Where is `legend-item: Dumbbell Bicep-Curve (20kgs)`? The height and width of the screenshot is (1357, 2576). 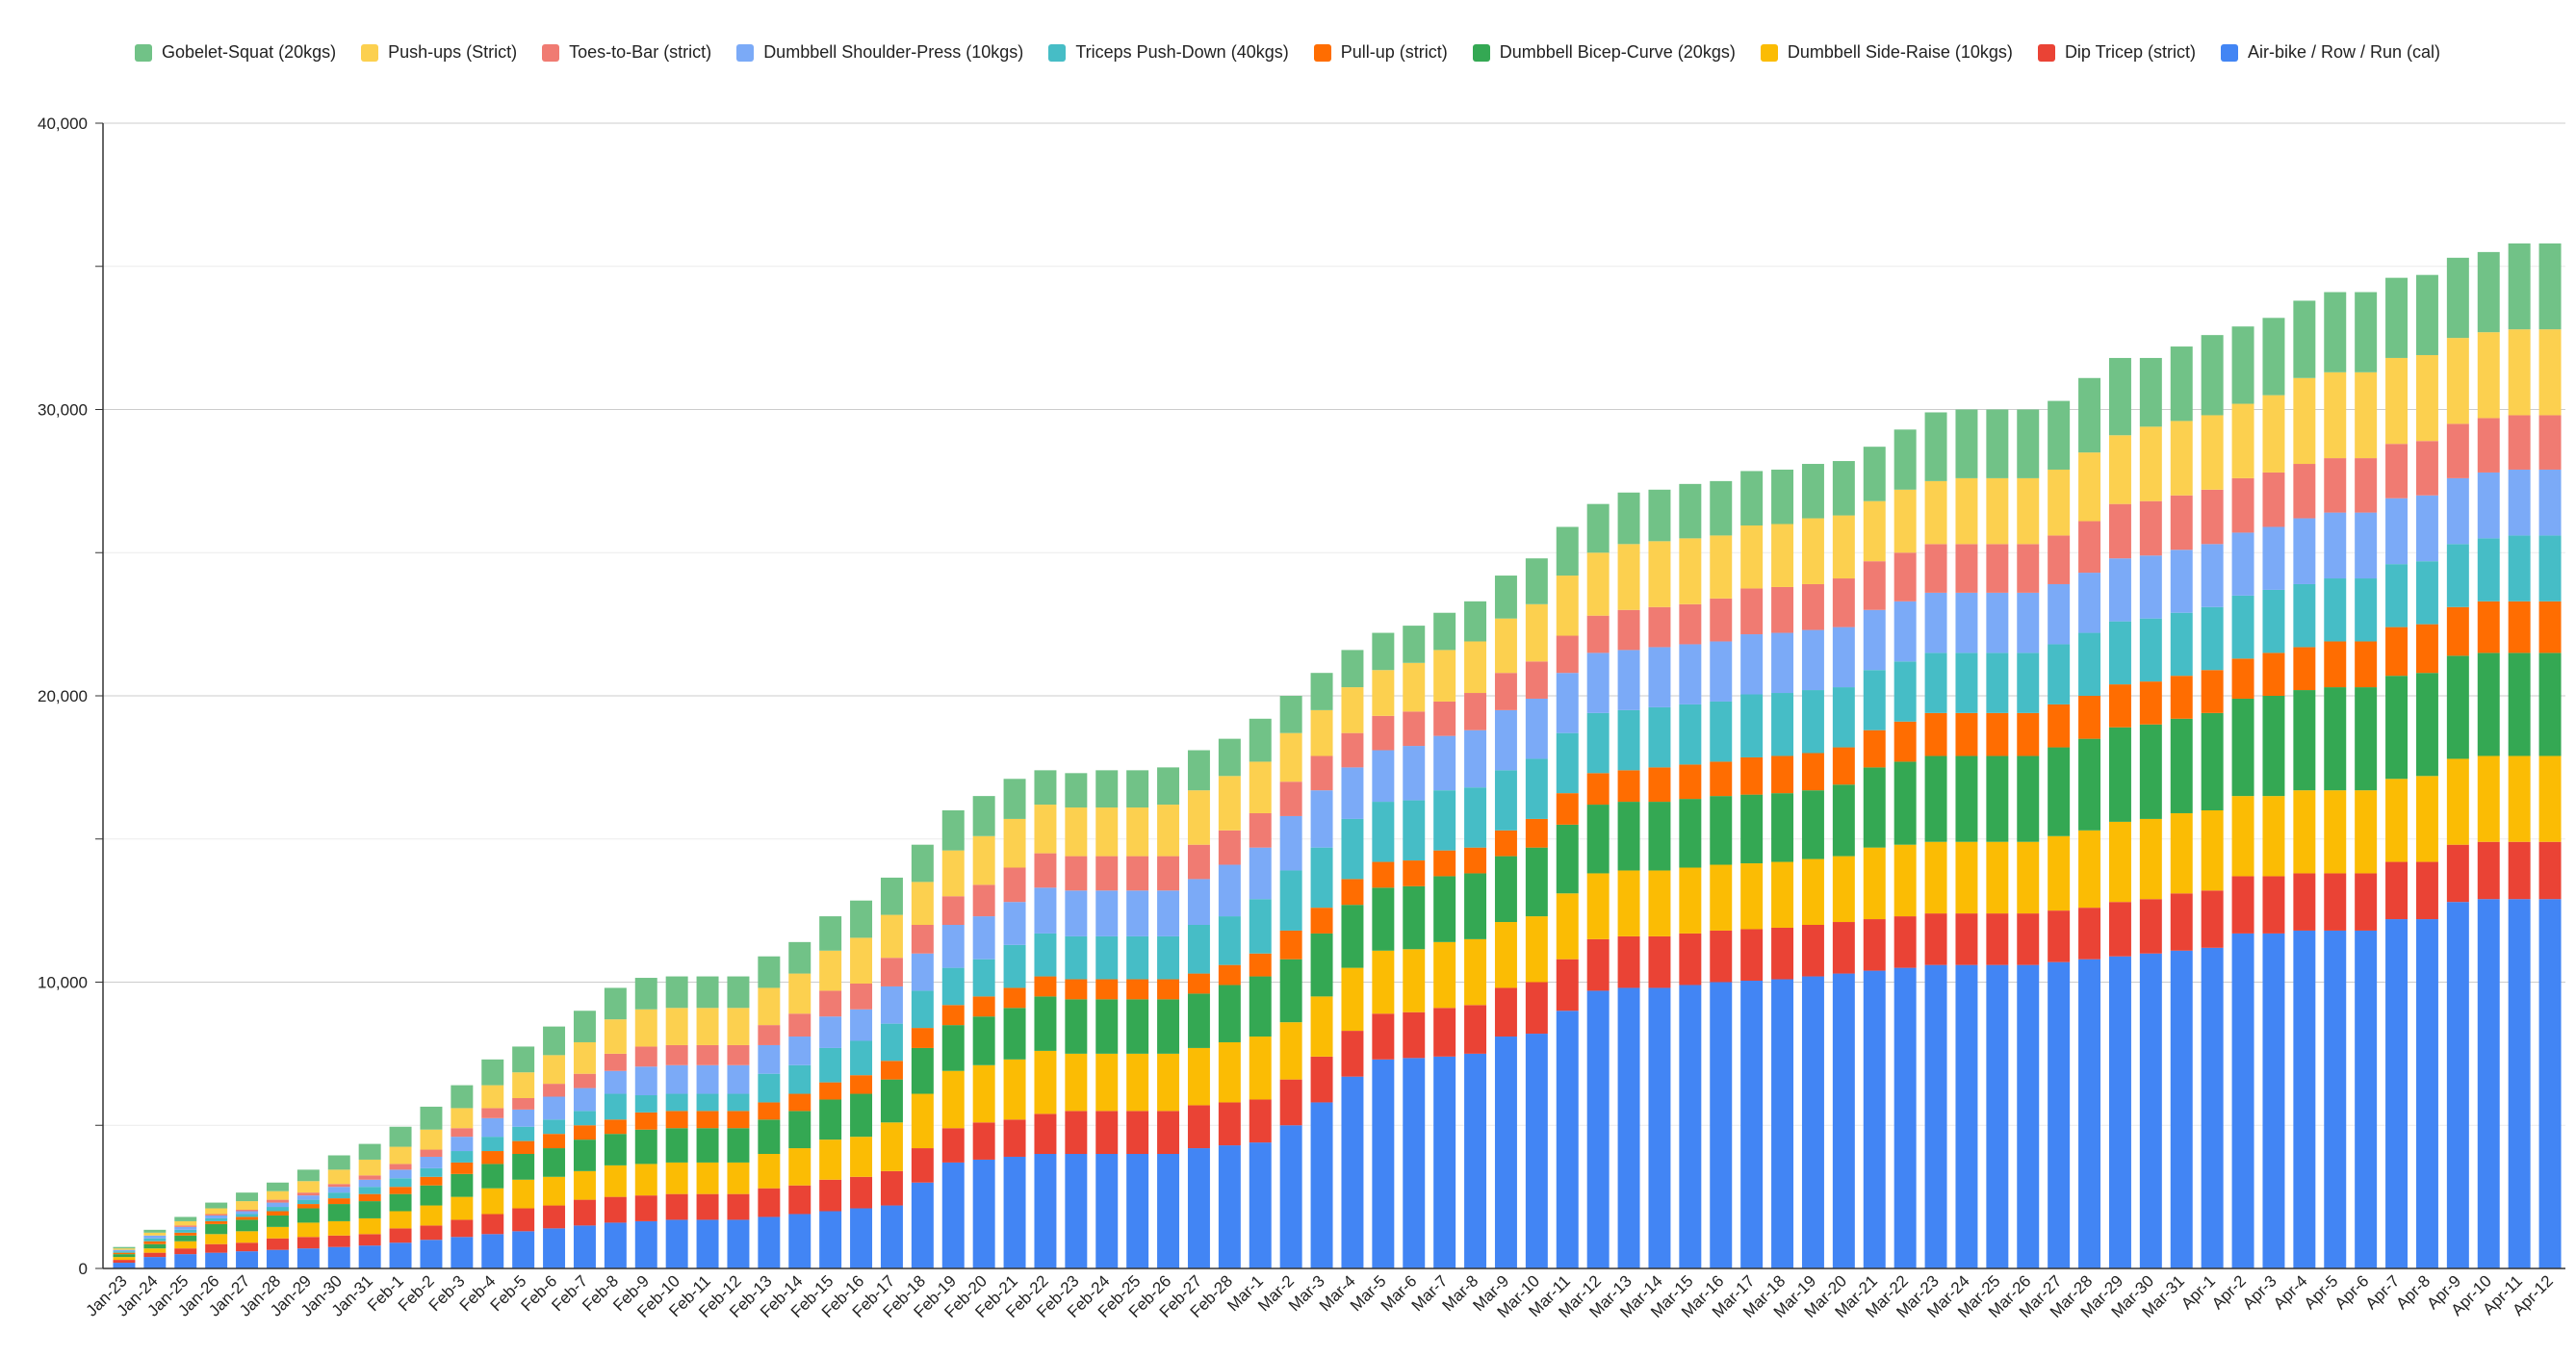
legend-item: Dumbbell Bicep-Curve (20kgs) is located at coordinates (1604, 53).